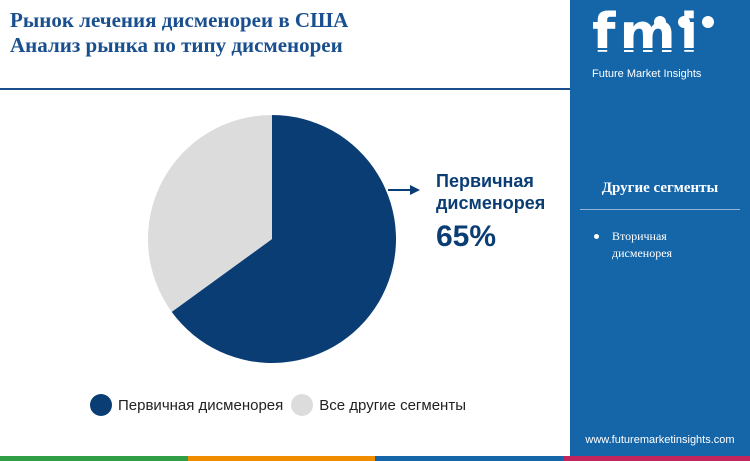  What do you see at coordinates (101, 405) in the screenshot?
I see `legend-swatch-primary` at bounding box center [101, 405].